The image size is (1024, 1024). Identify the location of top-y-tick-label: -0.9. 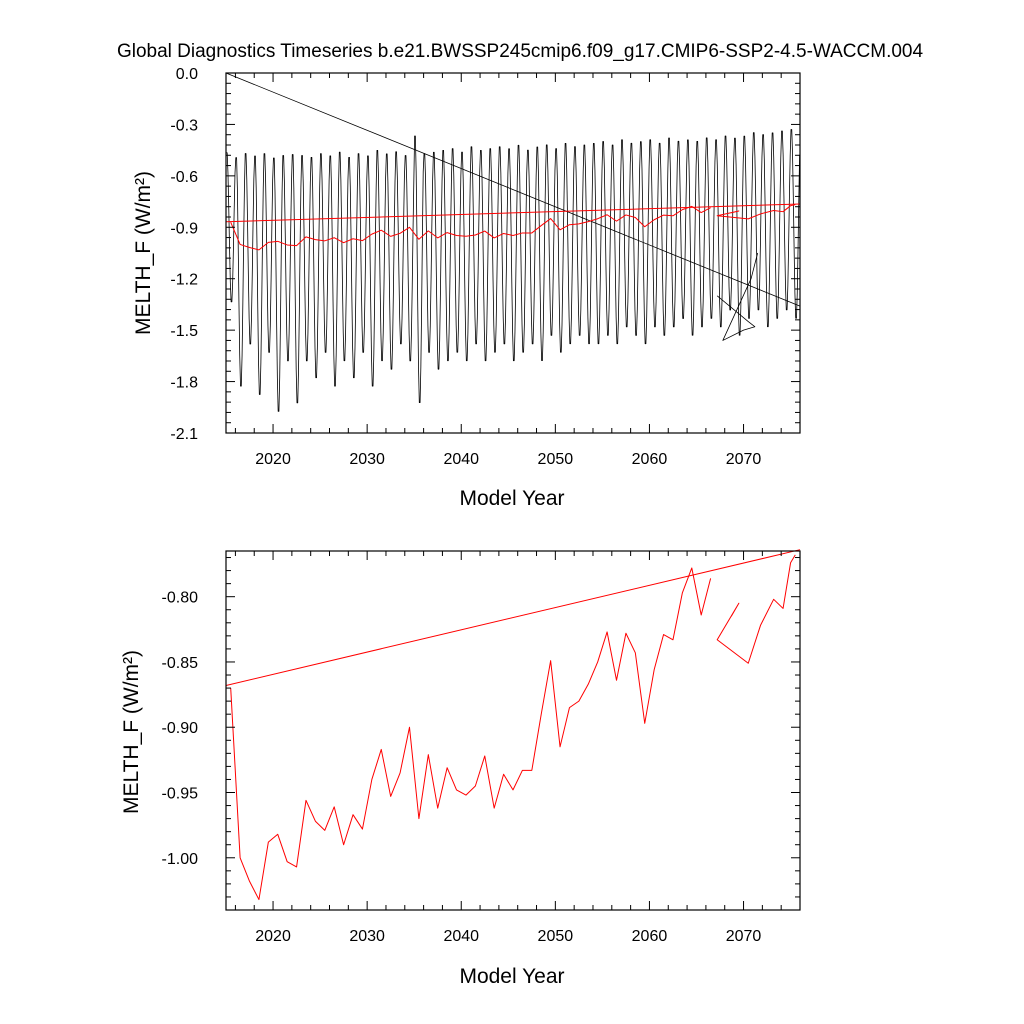
(184, 228).